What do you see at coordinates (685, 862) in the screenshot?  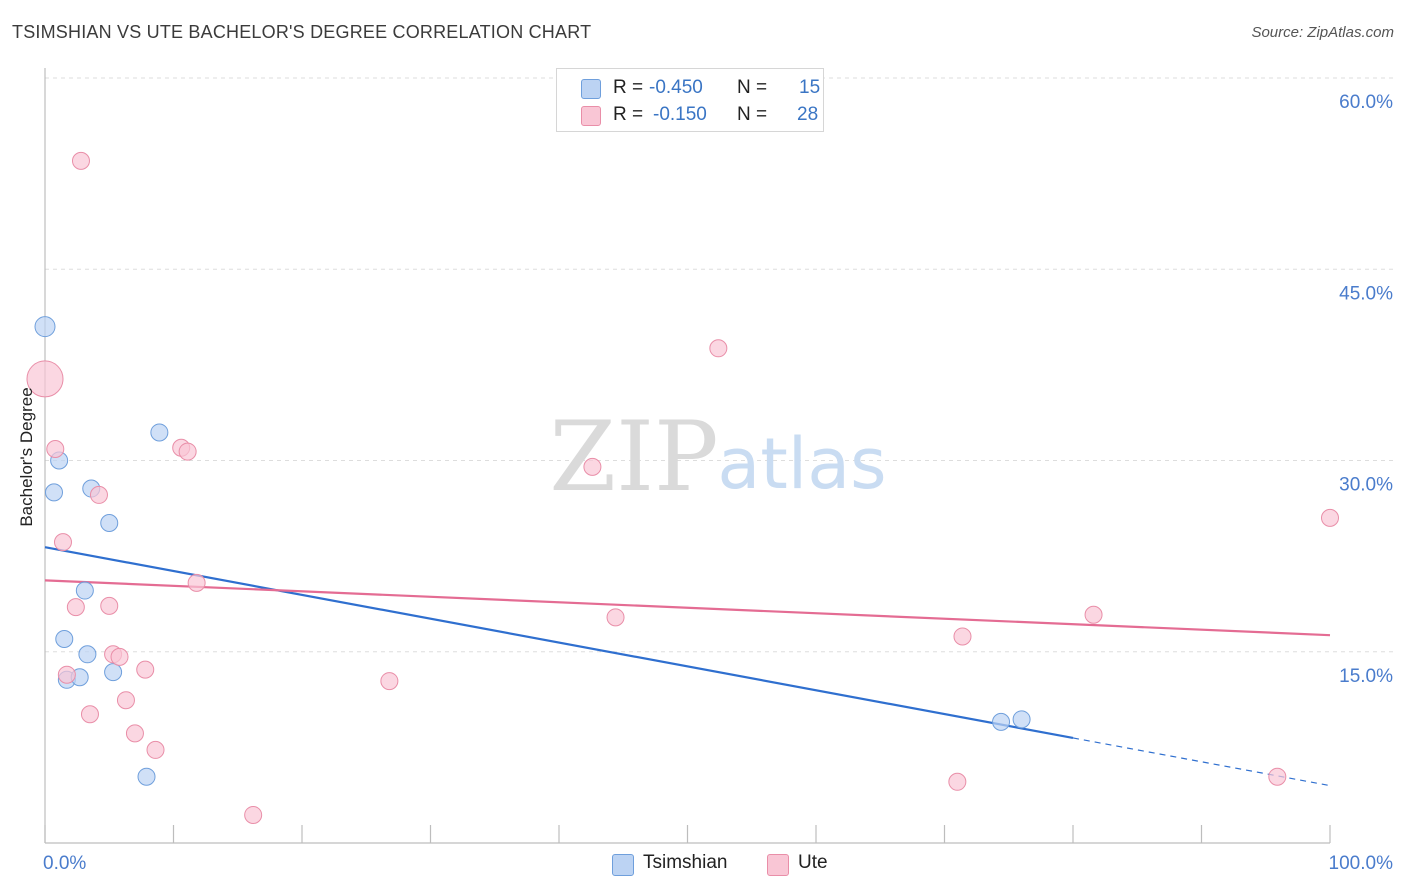 I see `legend-label-tsimshian: Tsimshian` at bounding box center [685, 862].